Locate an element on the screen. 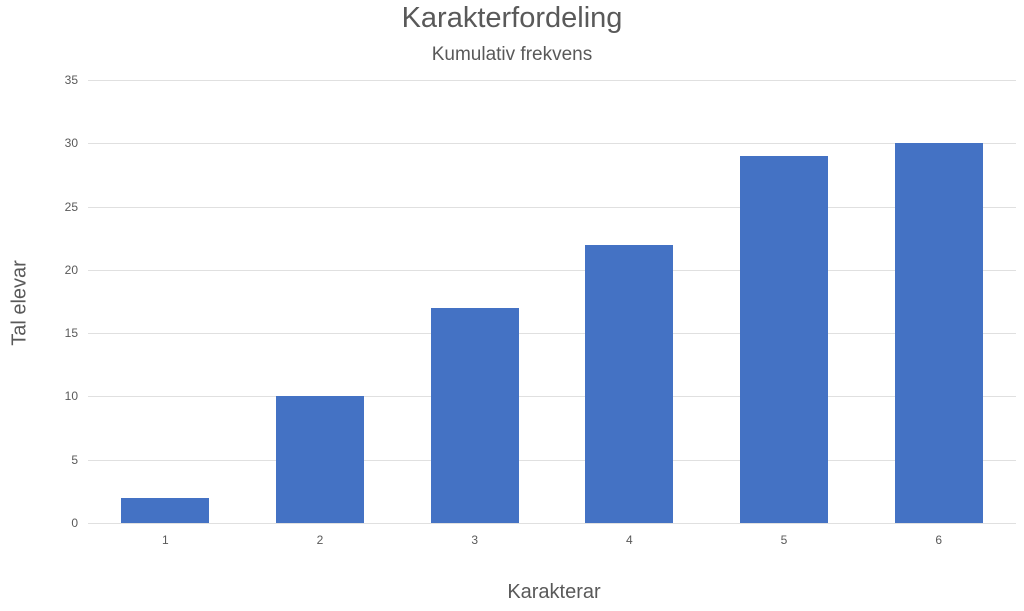 The width and height of the screenshot is (1024, 611). y-tick-label: 10 is located at coordinates (71, 396).